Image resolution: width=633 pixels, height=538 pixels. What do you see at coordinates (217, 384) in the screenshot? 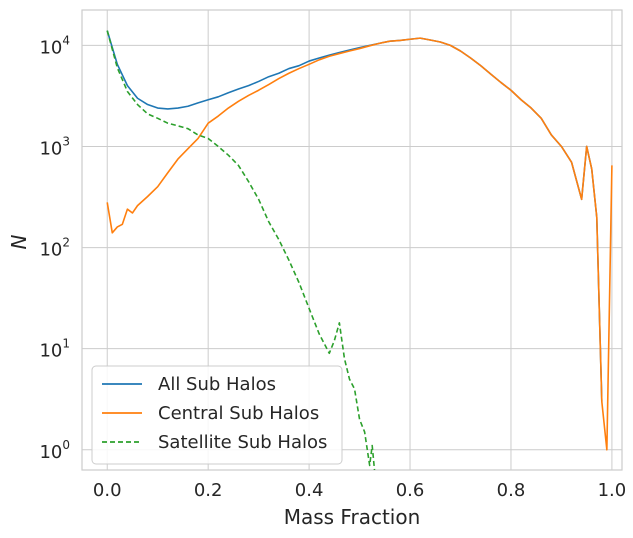
I see `legend-label: All Sub Halos` at bounding box center [217, 384].